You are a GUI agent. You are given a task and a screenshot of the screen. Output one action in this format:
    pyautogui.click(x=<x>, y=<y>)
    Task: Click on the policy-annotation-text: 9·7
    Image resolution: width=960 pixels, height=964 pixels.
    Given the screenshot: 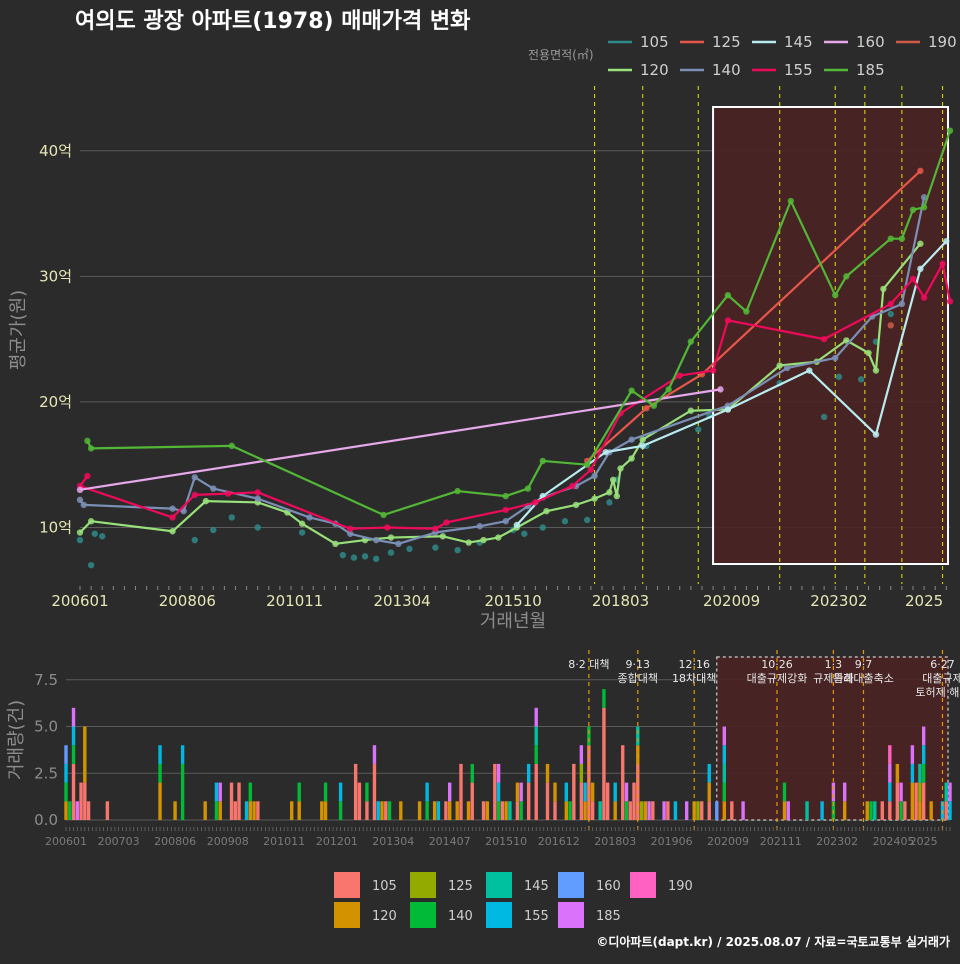 What is the action you would take?
    pyautogui.click(x=864, y=664)
    